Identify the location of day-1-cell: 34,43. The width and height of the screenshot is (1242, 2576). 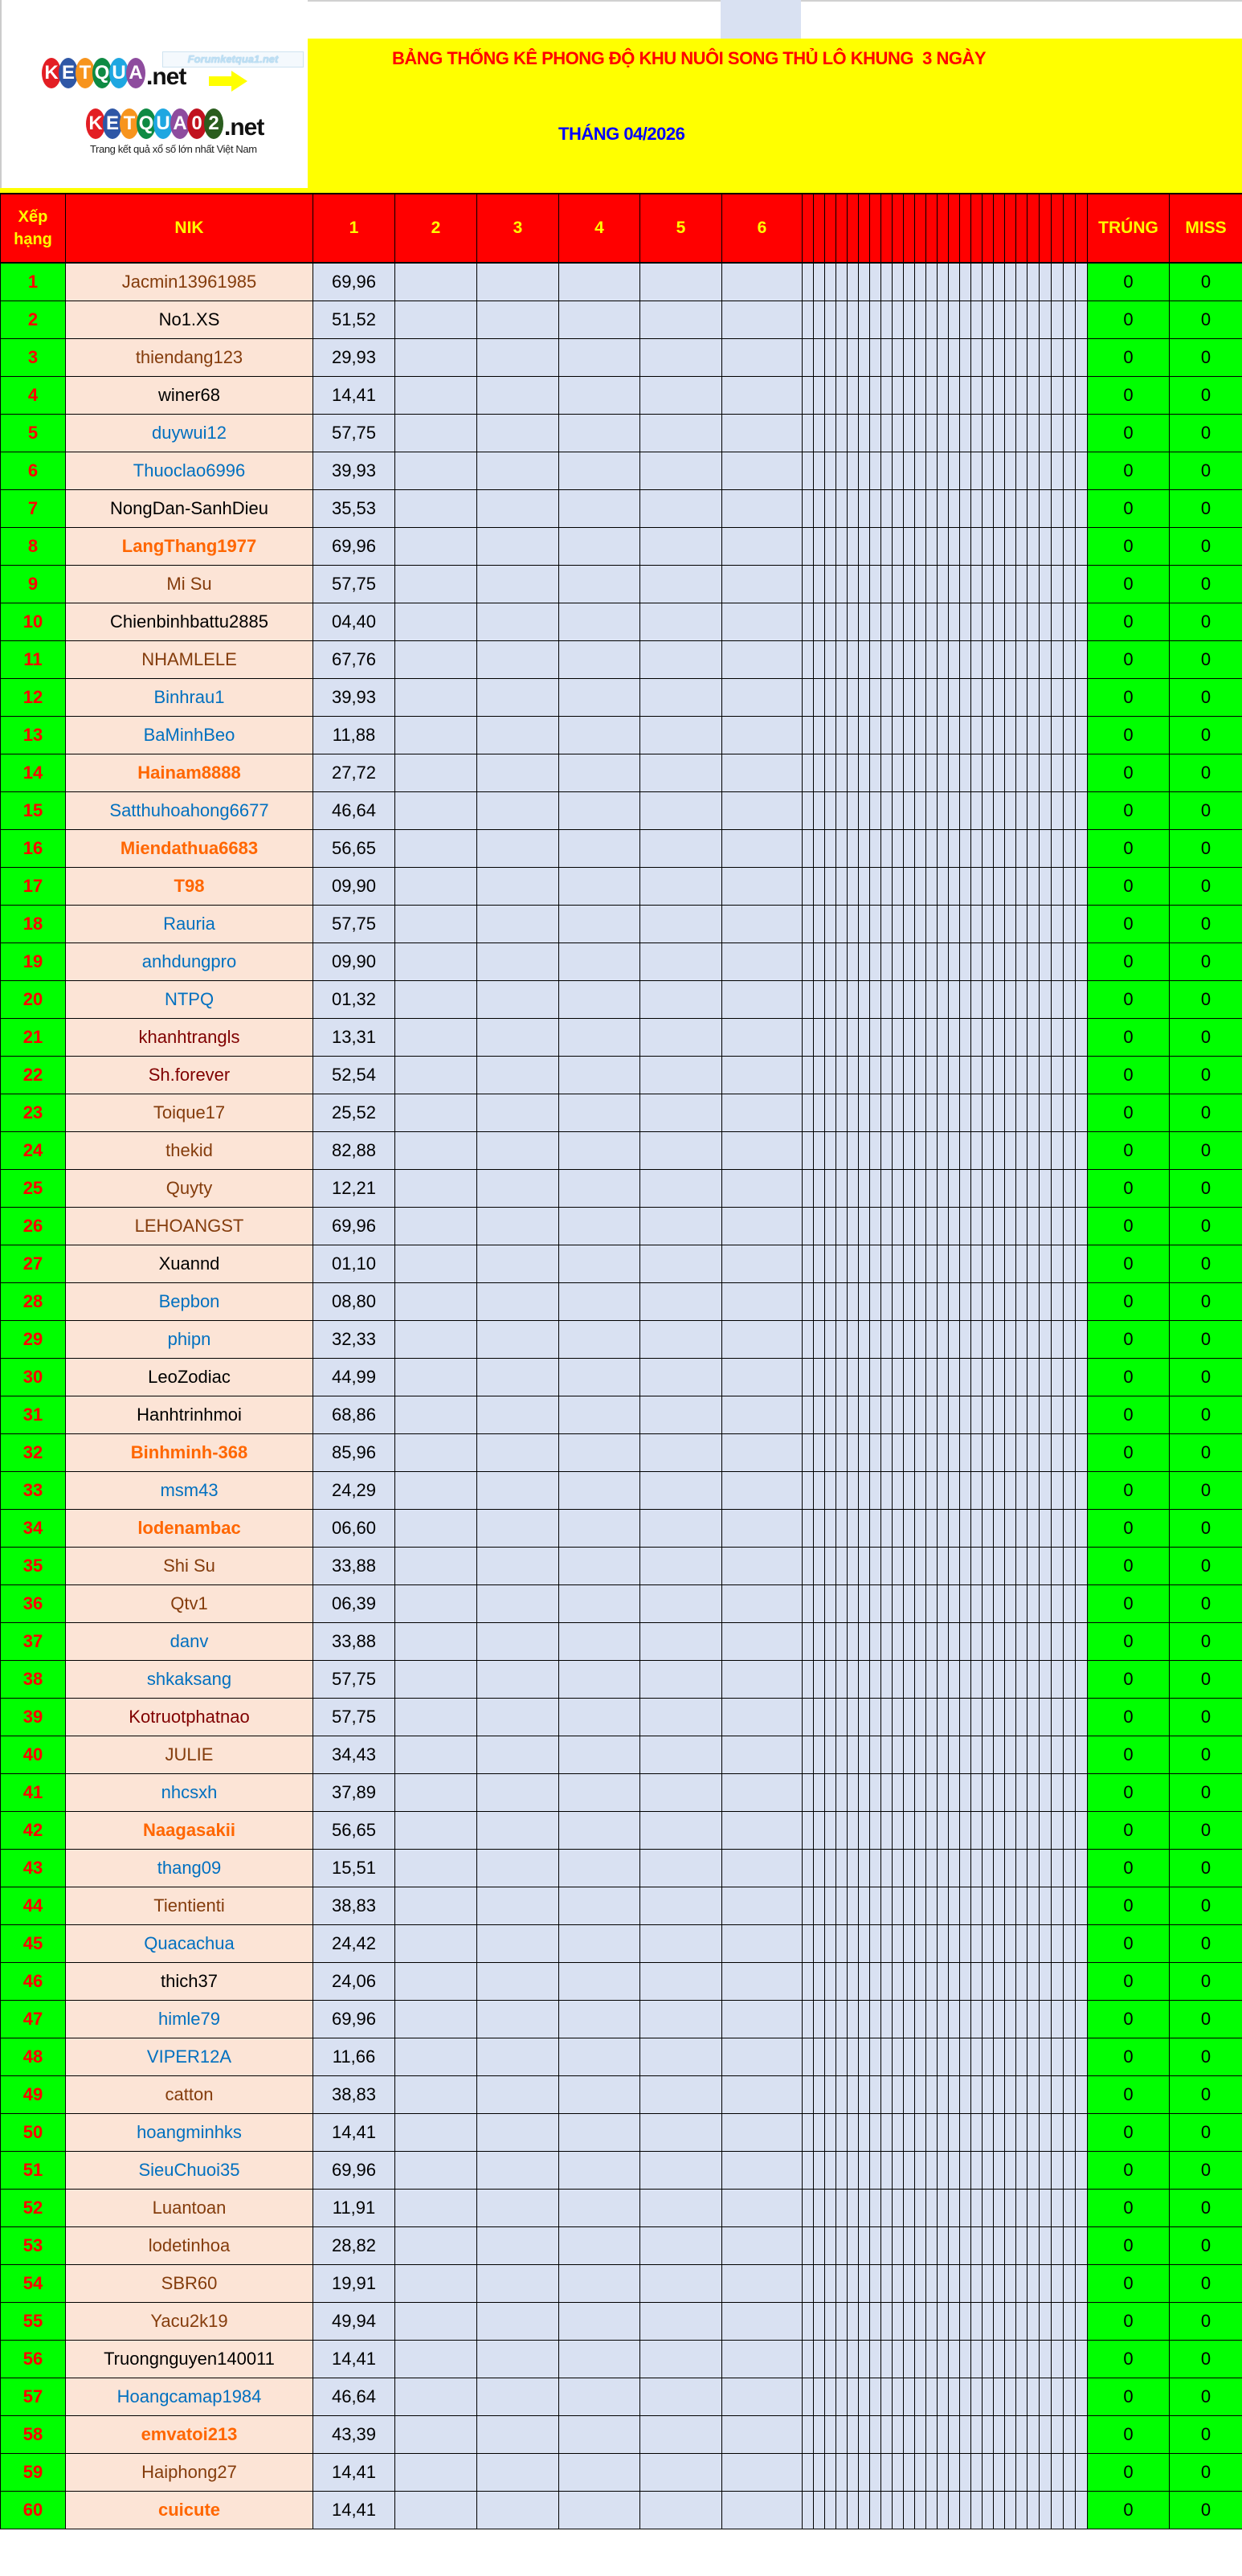
(354, 1755).